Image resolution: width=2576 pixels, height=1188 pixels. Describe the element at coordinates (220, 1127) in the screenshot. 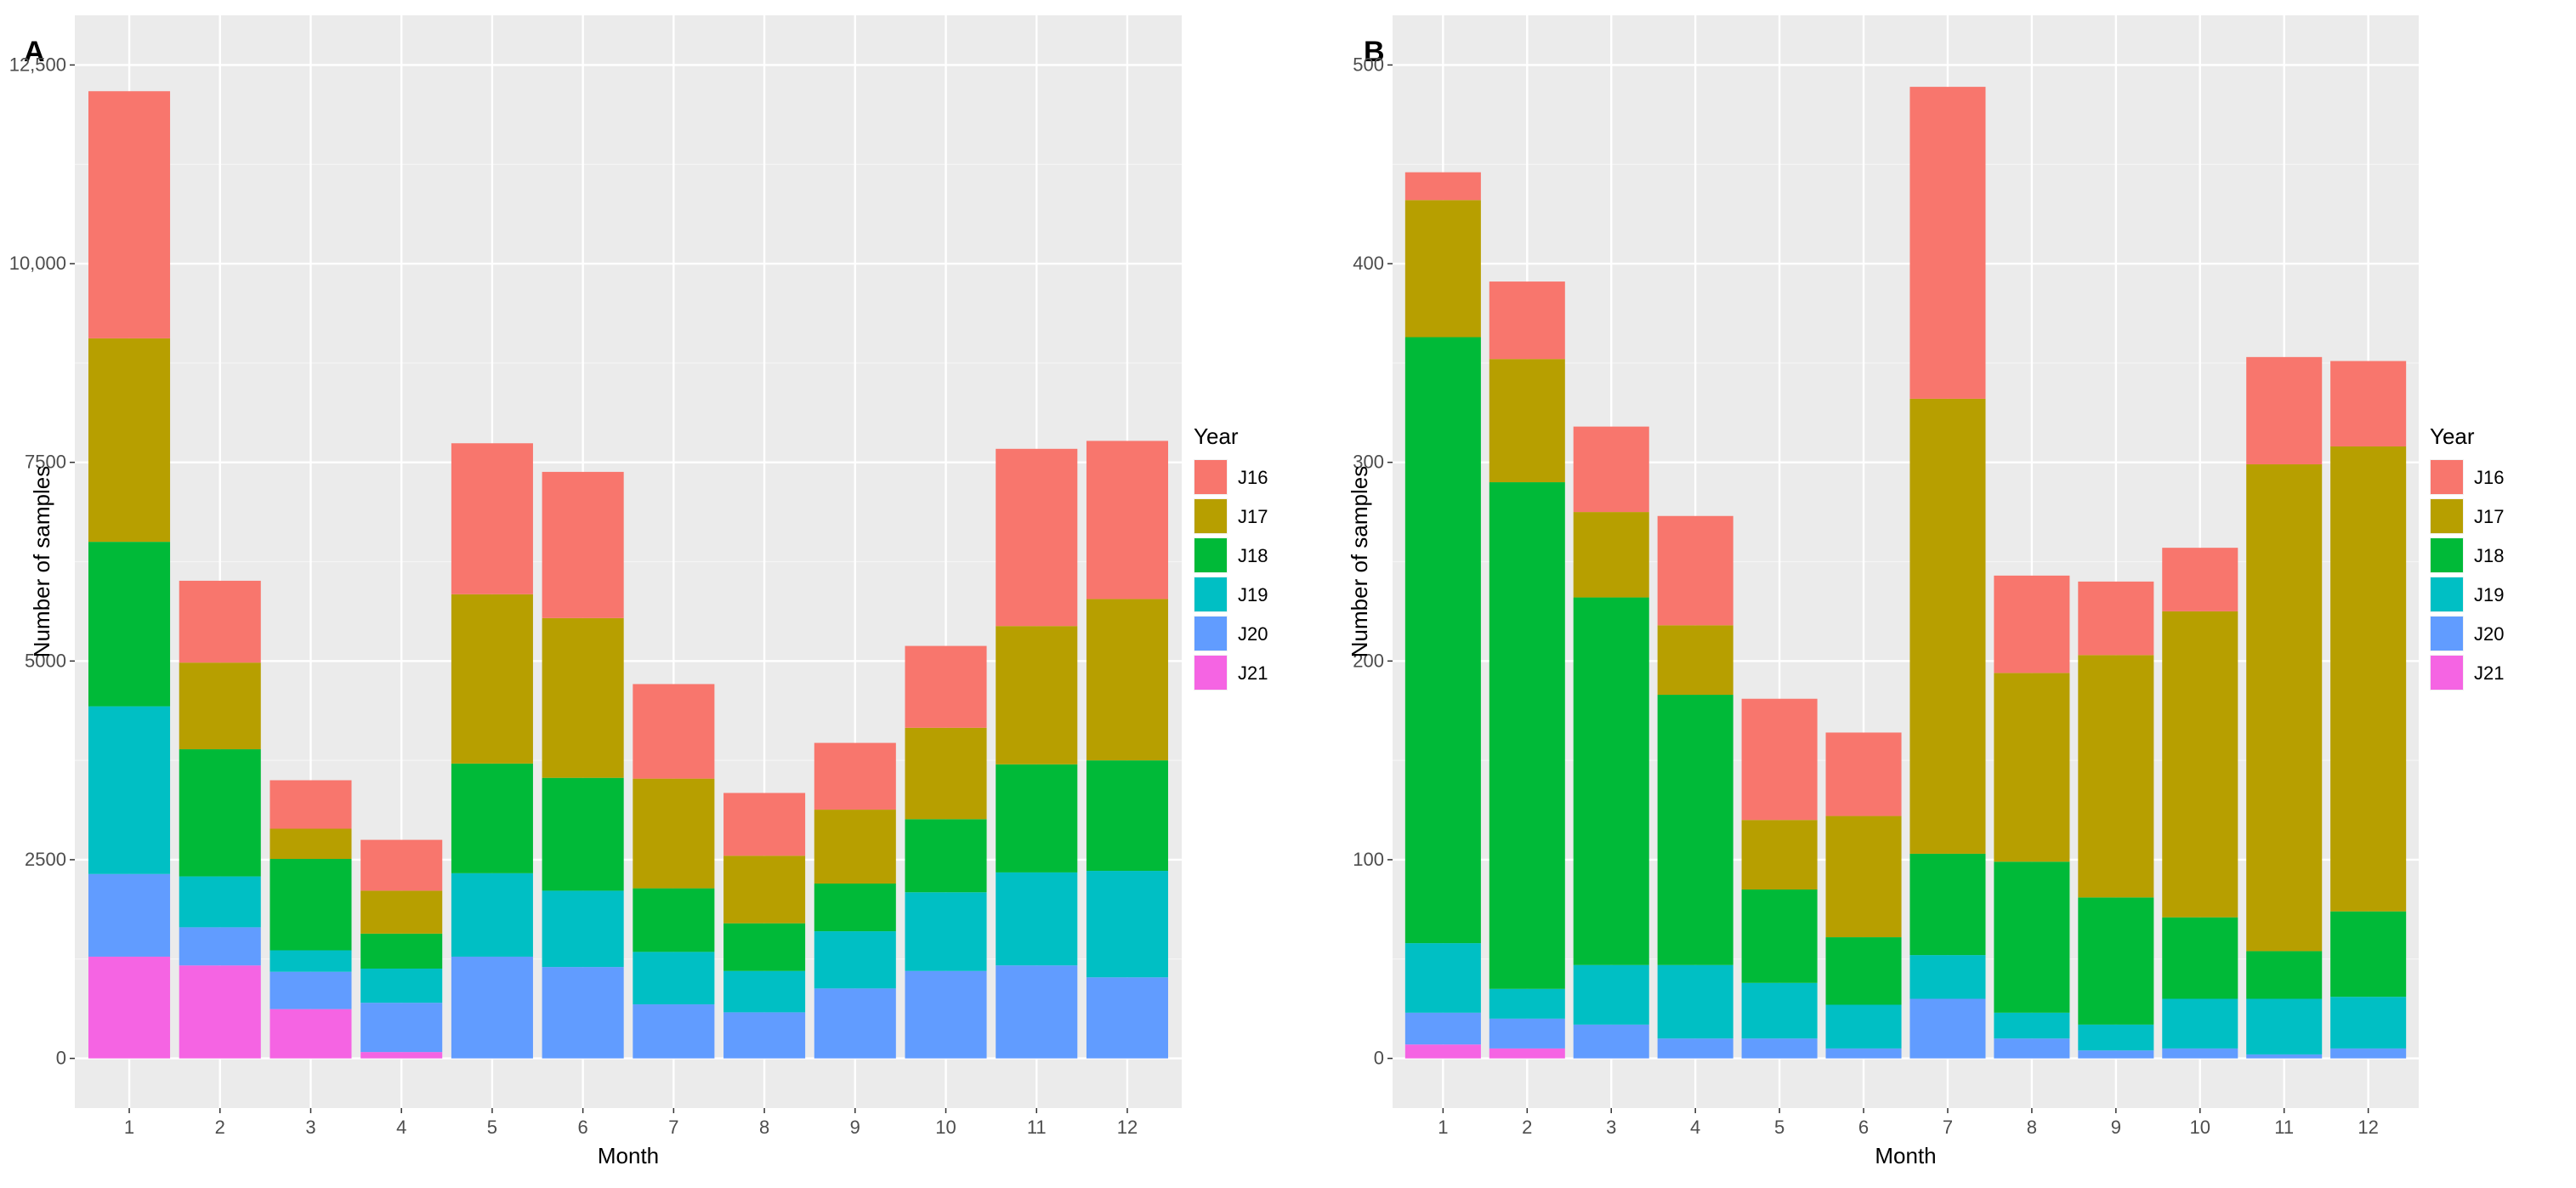

I see `x-tick-label: 2` at that location.